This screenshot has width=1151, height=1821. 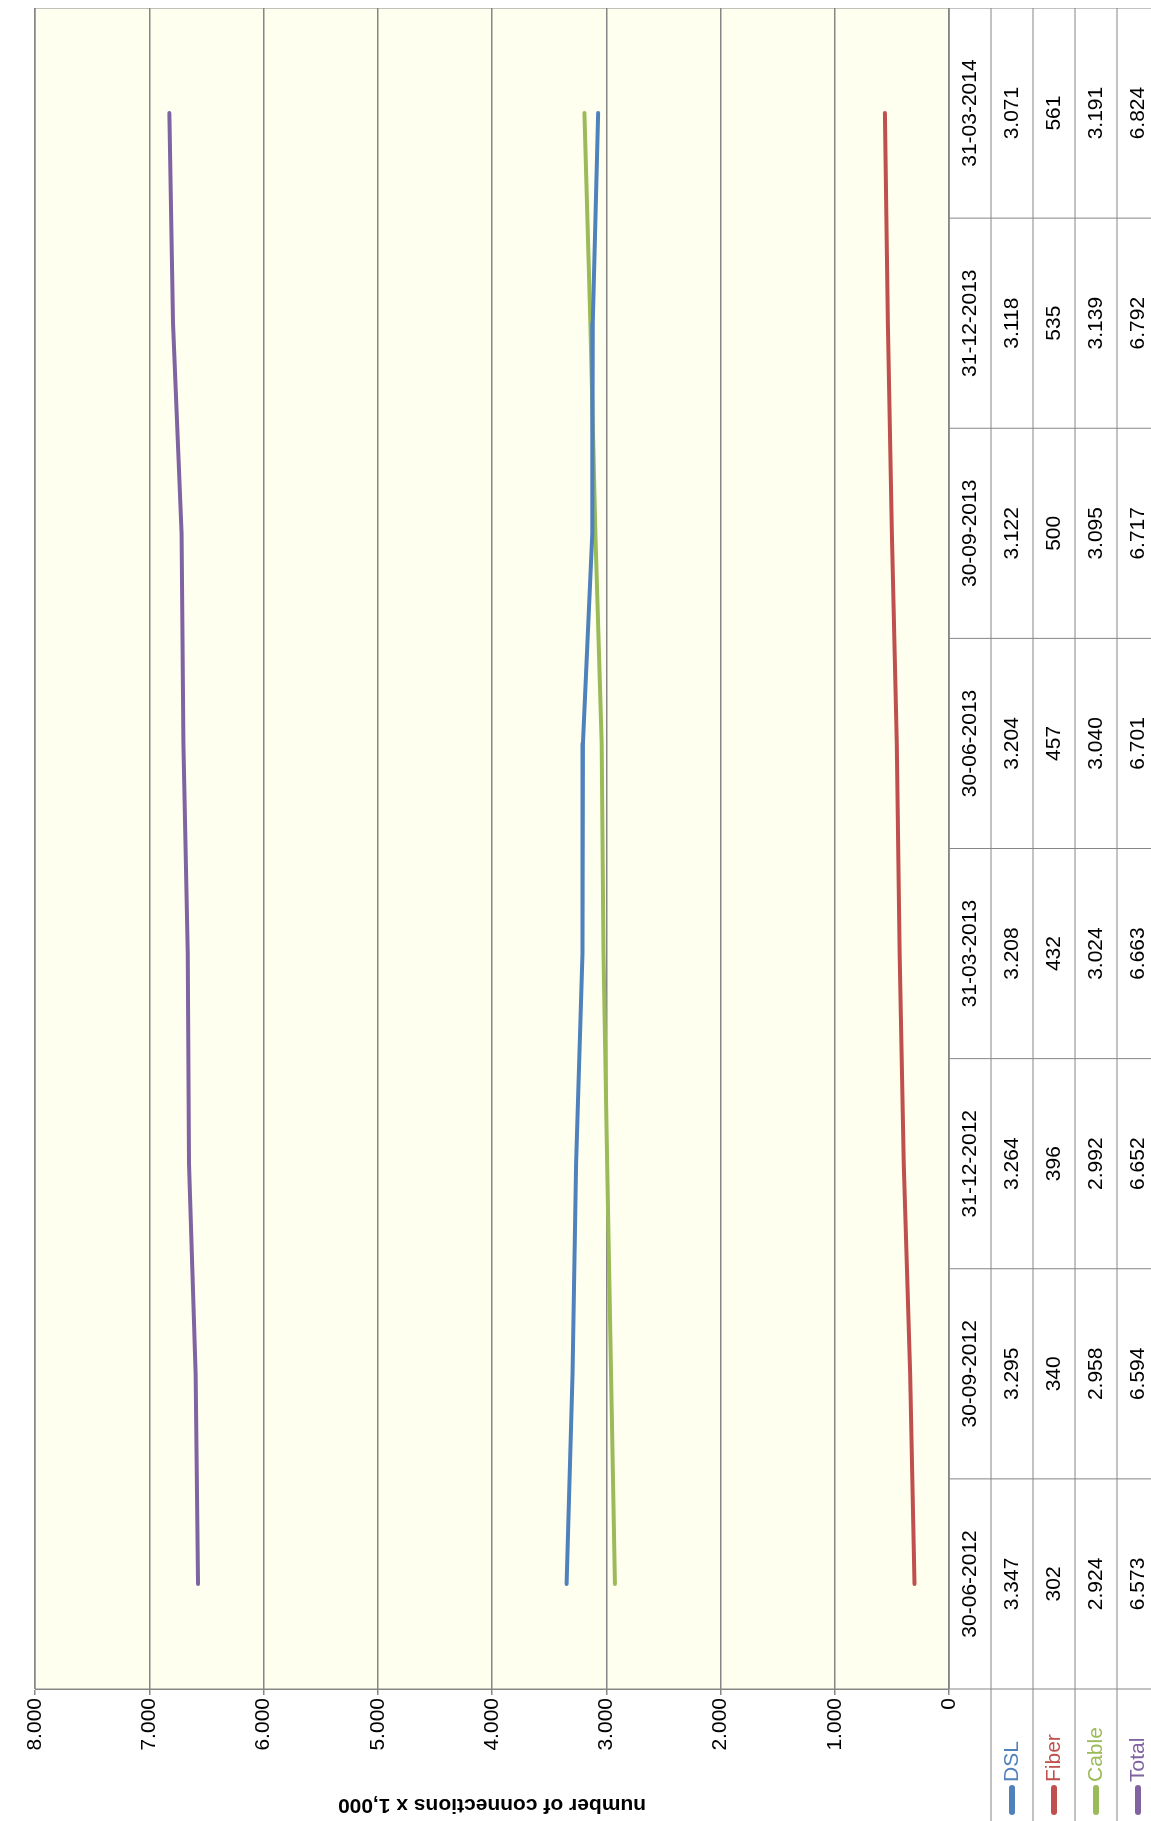 What do you see at coordinates (1136, 1163) in the screenshot?
I see `data-label: 6.652` at bounding box center [1136, 1163].